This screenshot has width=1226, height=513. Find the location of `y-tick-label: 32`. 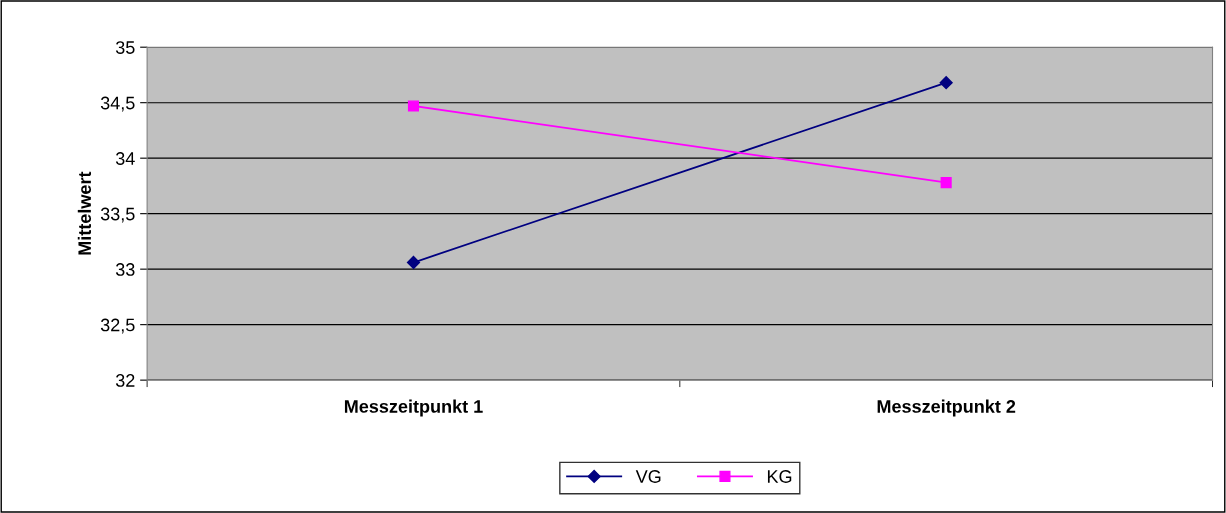

y-tick-label: 32 is located at coordinates (125, 380).